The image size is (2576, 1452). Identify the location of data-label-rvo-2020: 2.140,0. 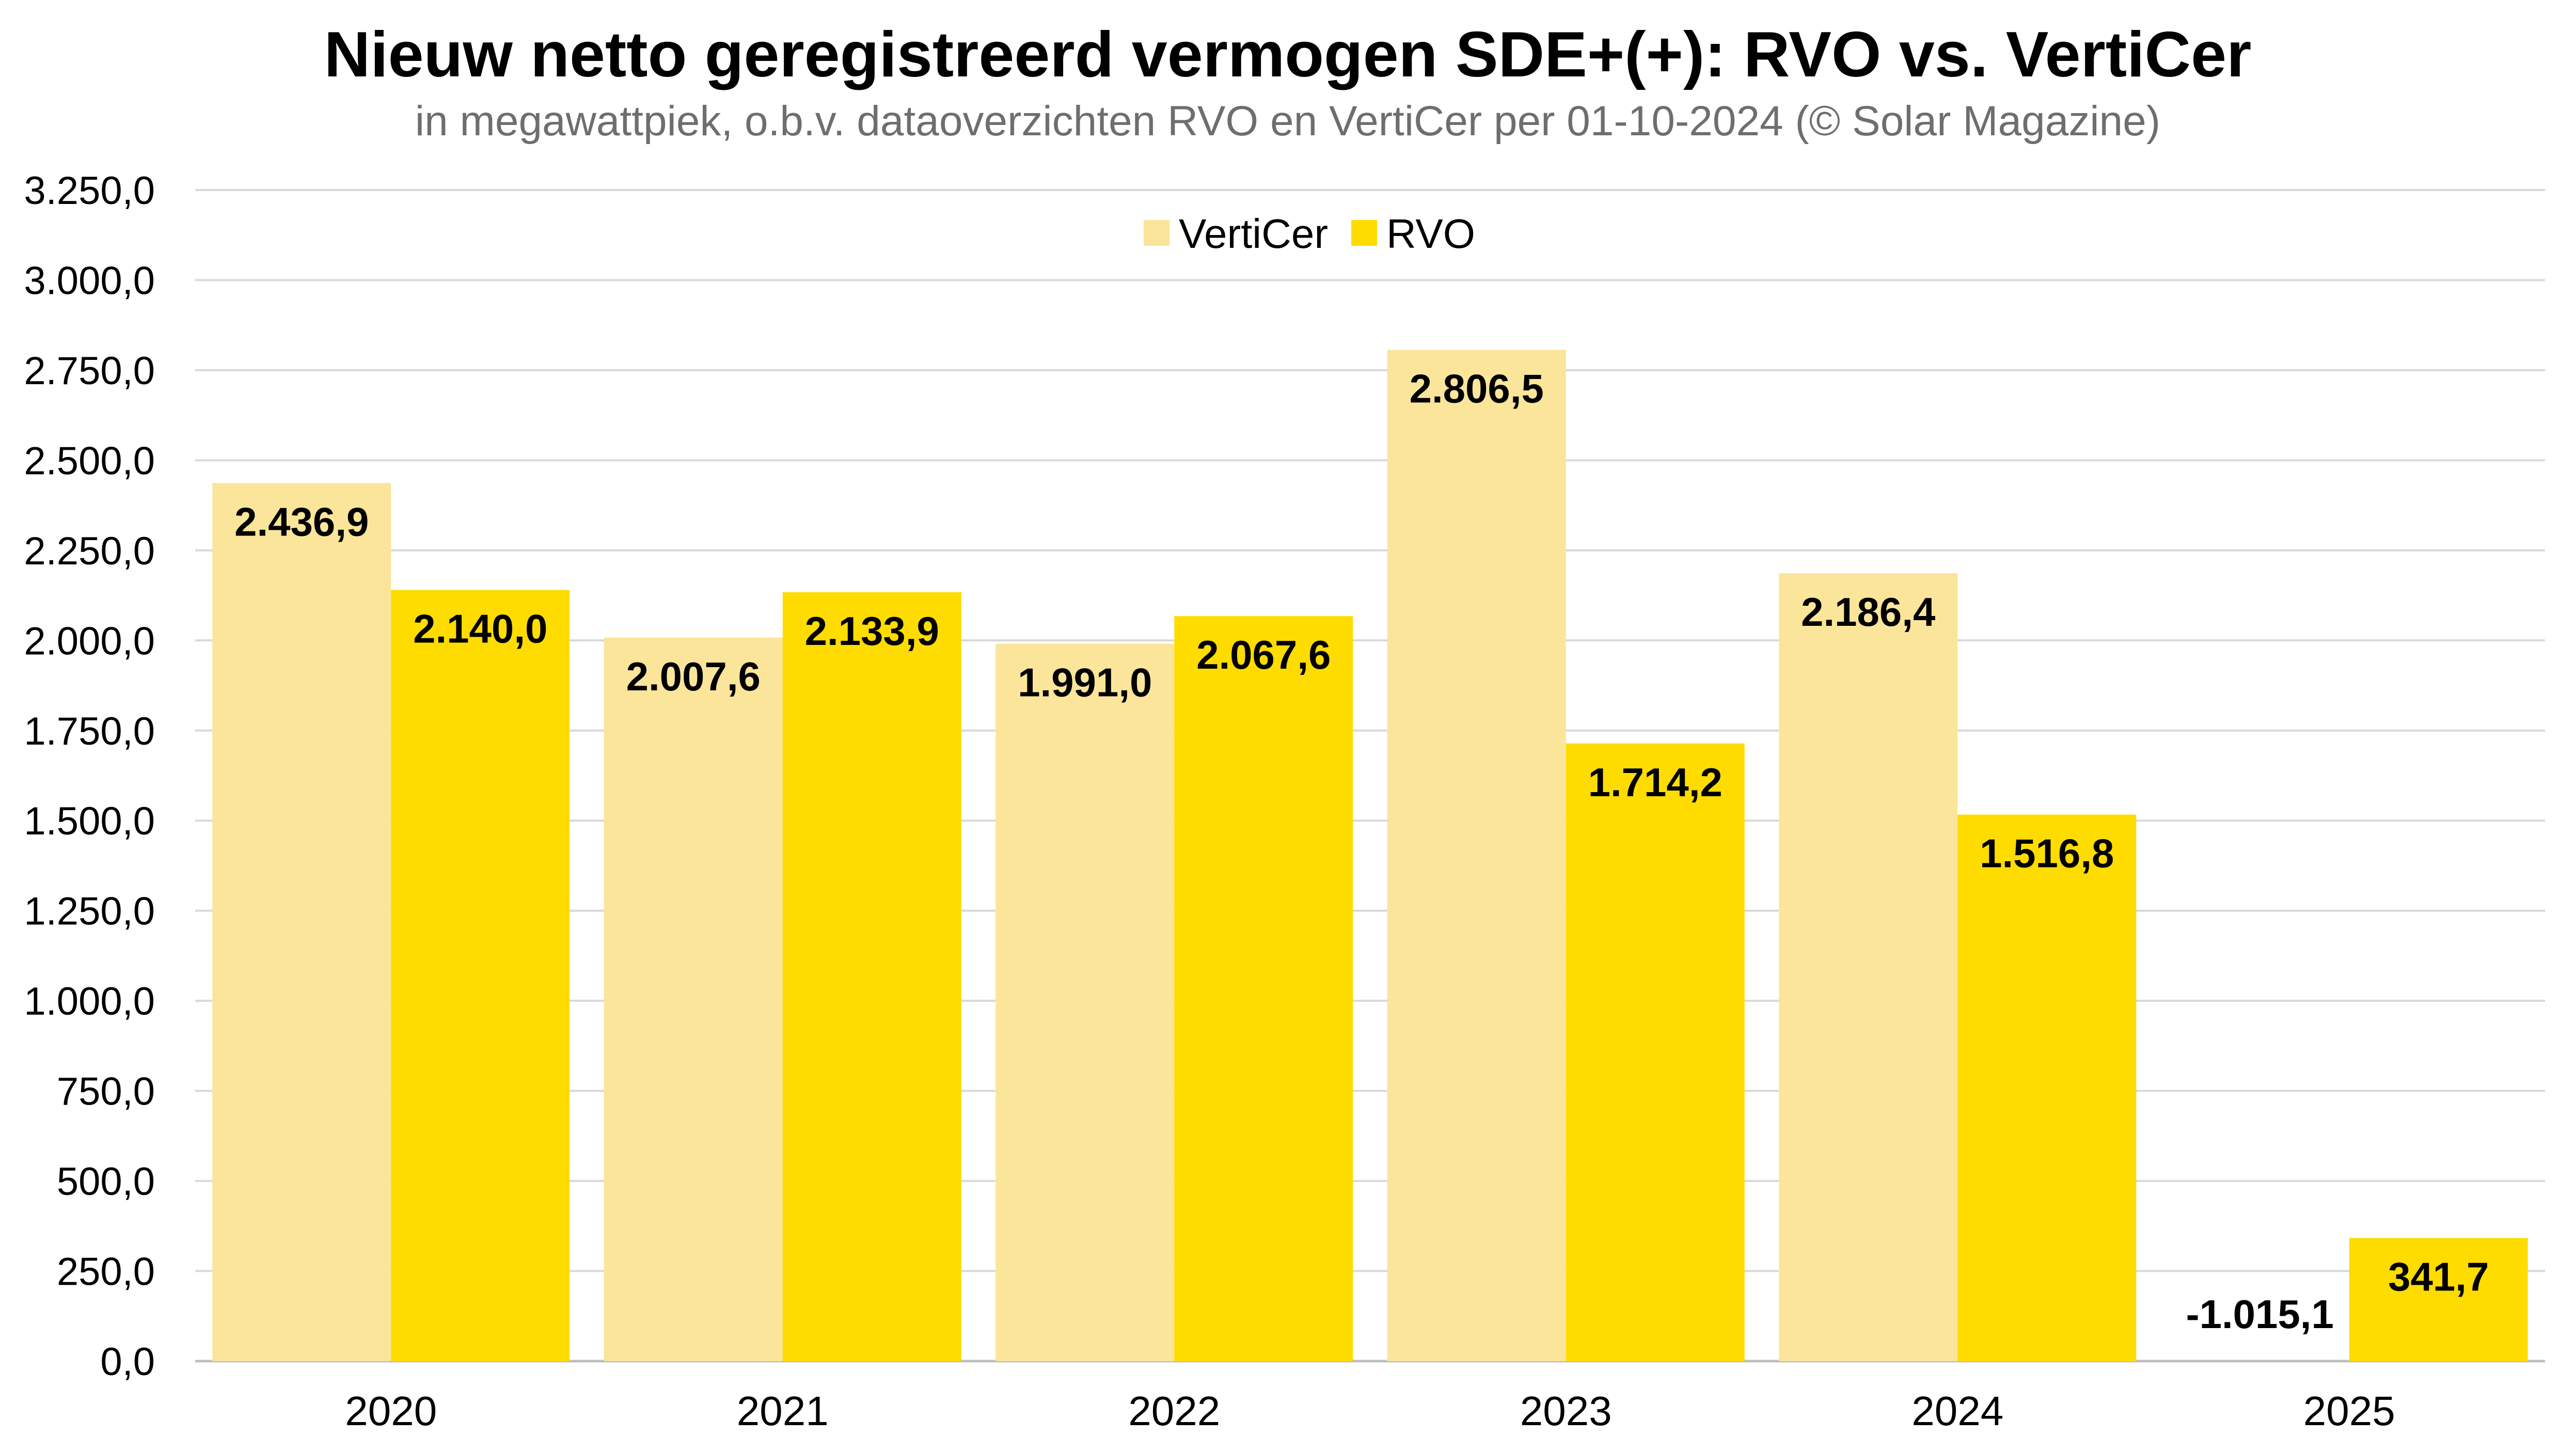
(480, 629).